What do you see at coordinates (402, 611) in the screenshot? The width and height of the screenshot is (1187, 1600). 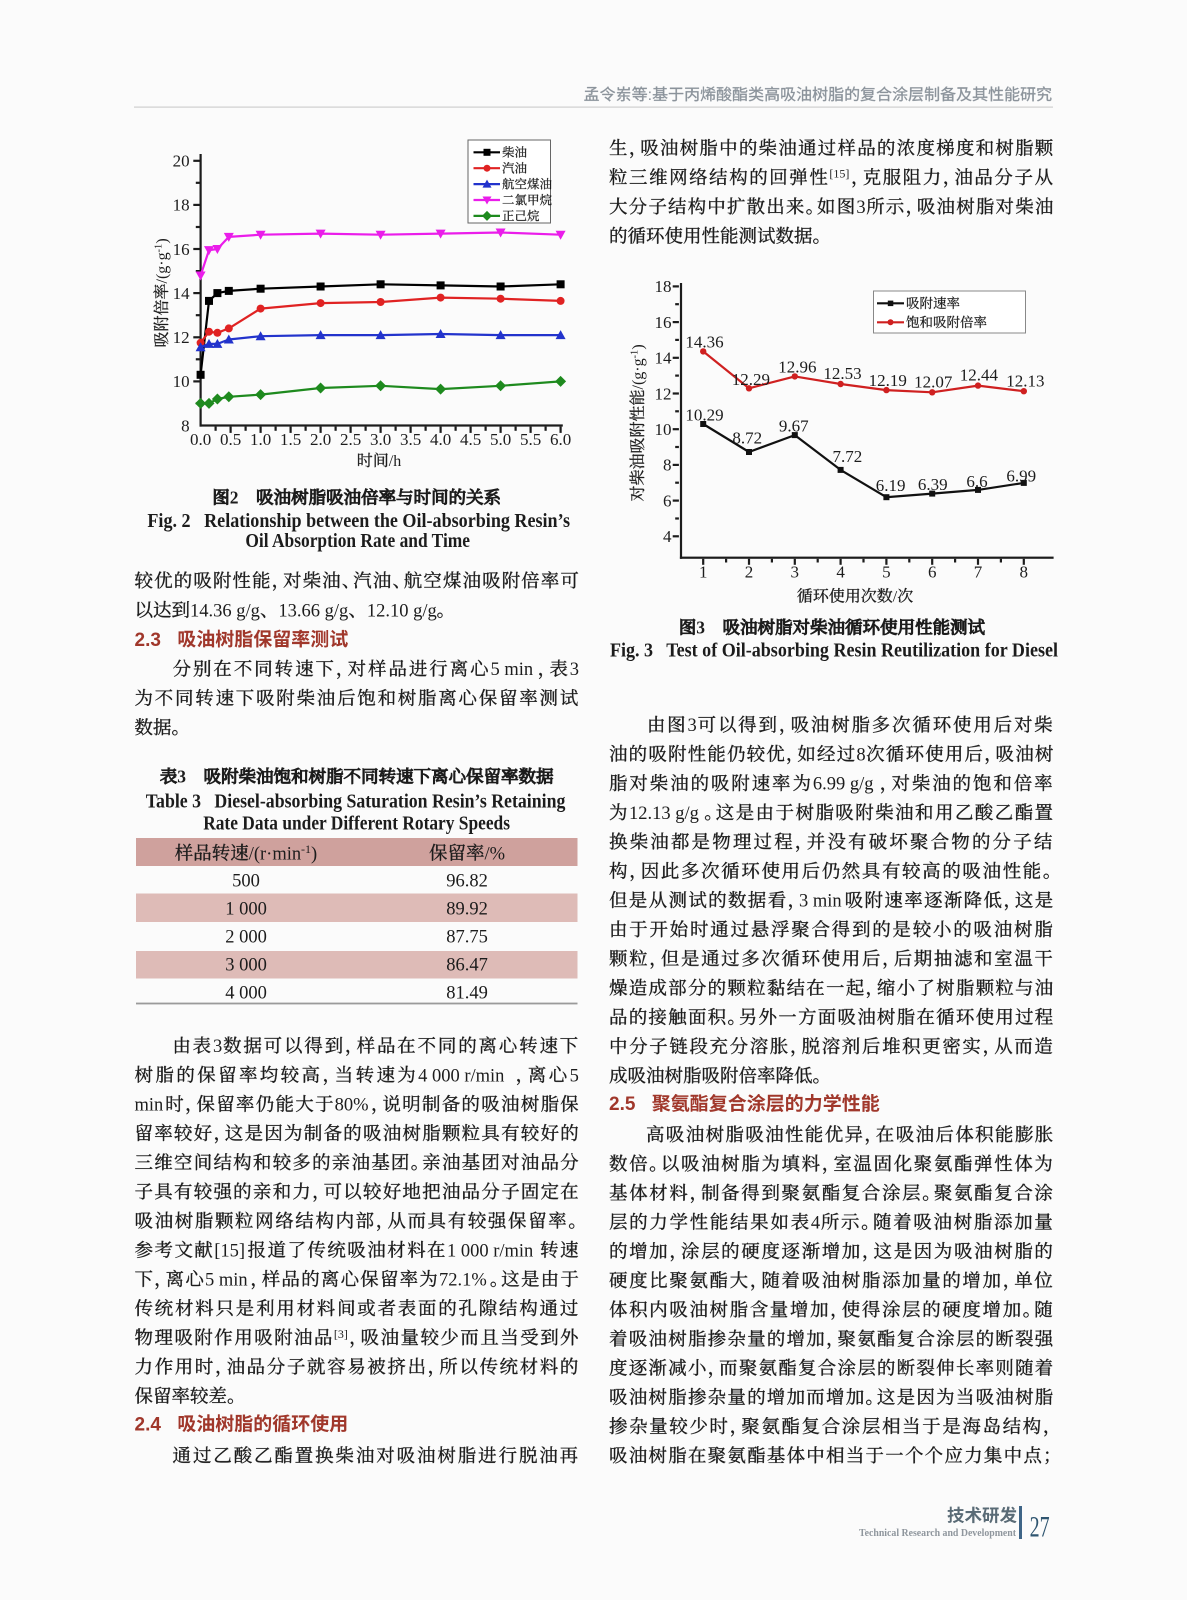 I see `svg-text: 12.10 g/g` at bounding box center [402, 611].